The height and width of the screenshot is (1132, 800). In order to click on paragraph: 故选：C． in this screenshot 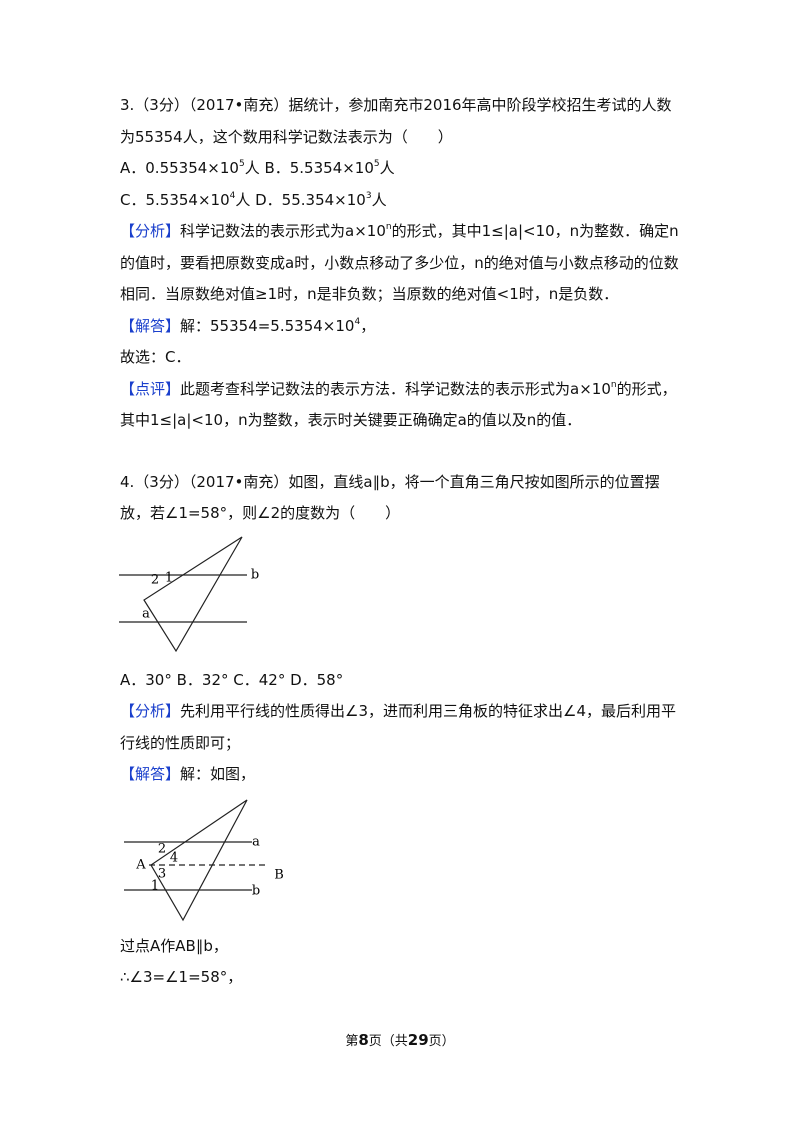, I will do `click(402, 358)`.